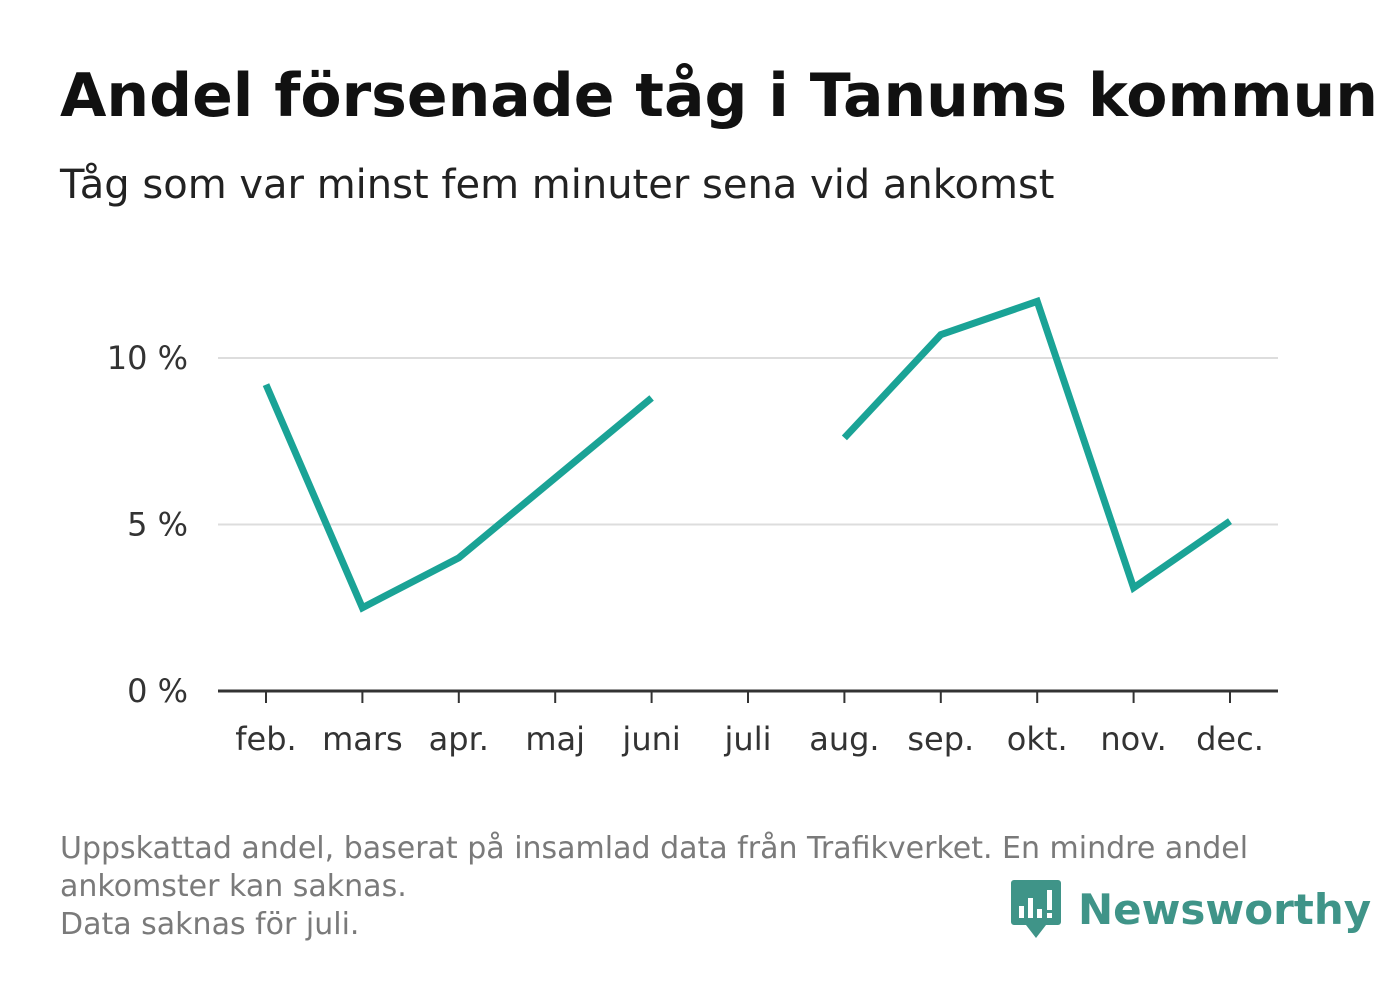 The image size is (1382, 999). What do you see at coordinates (362, 739) in the screenshot?
I see `x-tick-label: mars` at bounding box center [362, 739].